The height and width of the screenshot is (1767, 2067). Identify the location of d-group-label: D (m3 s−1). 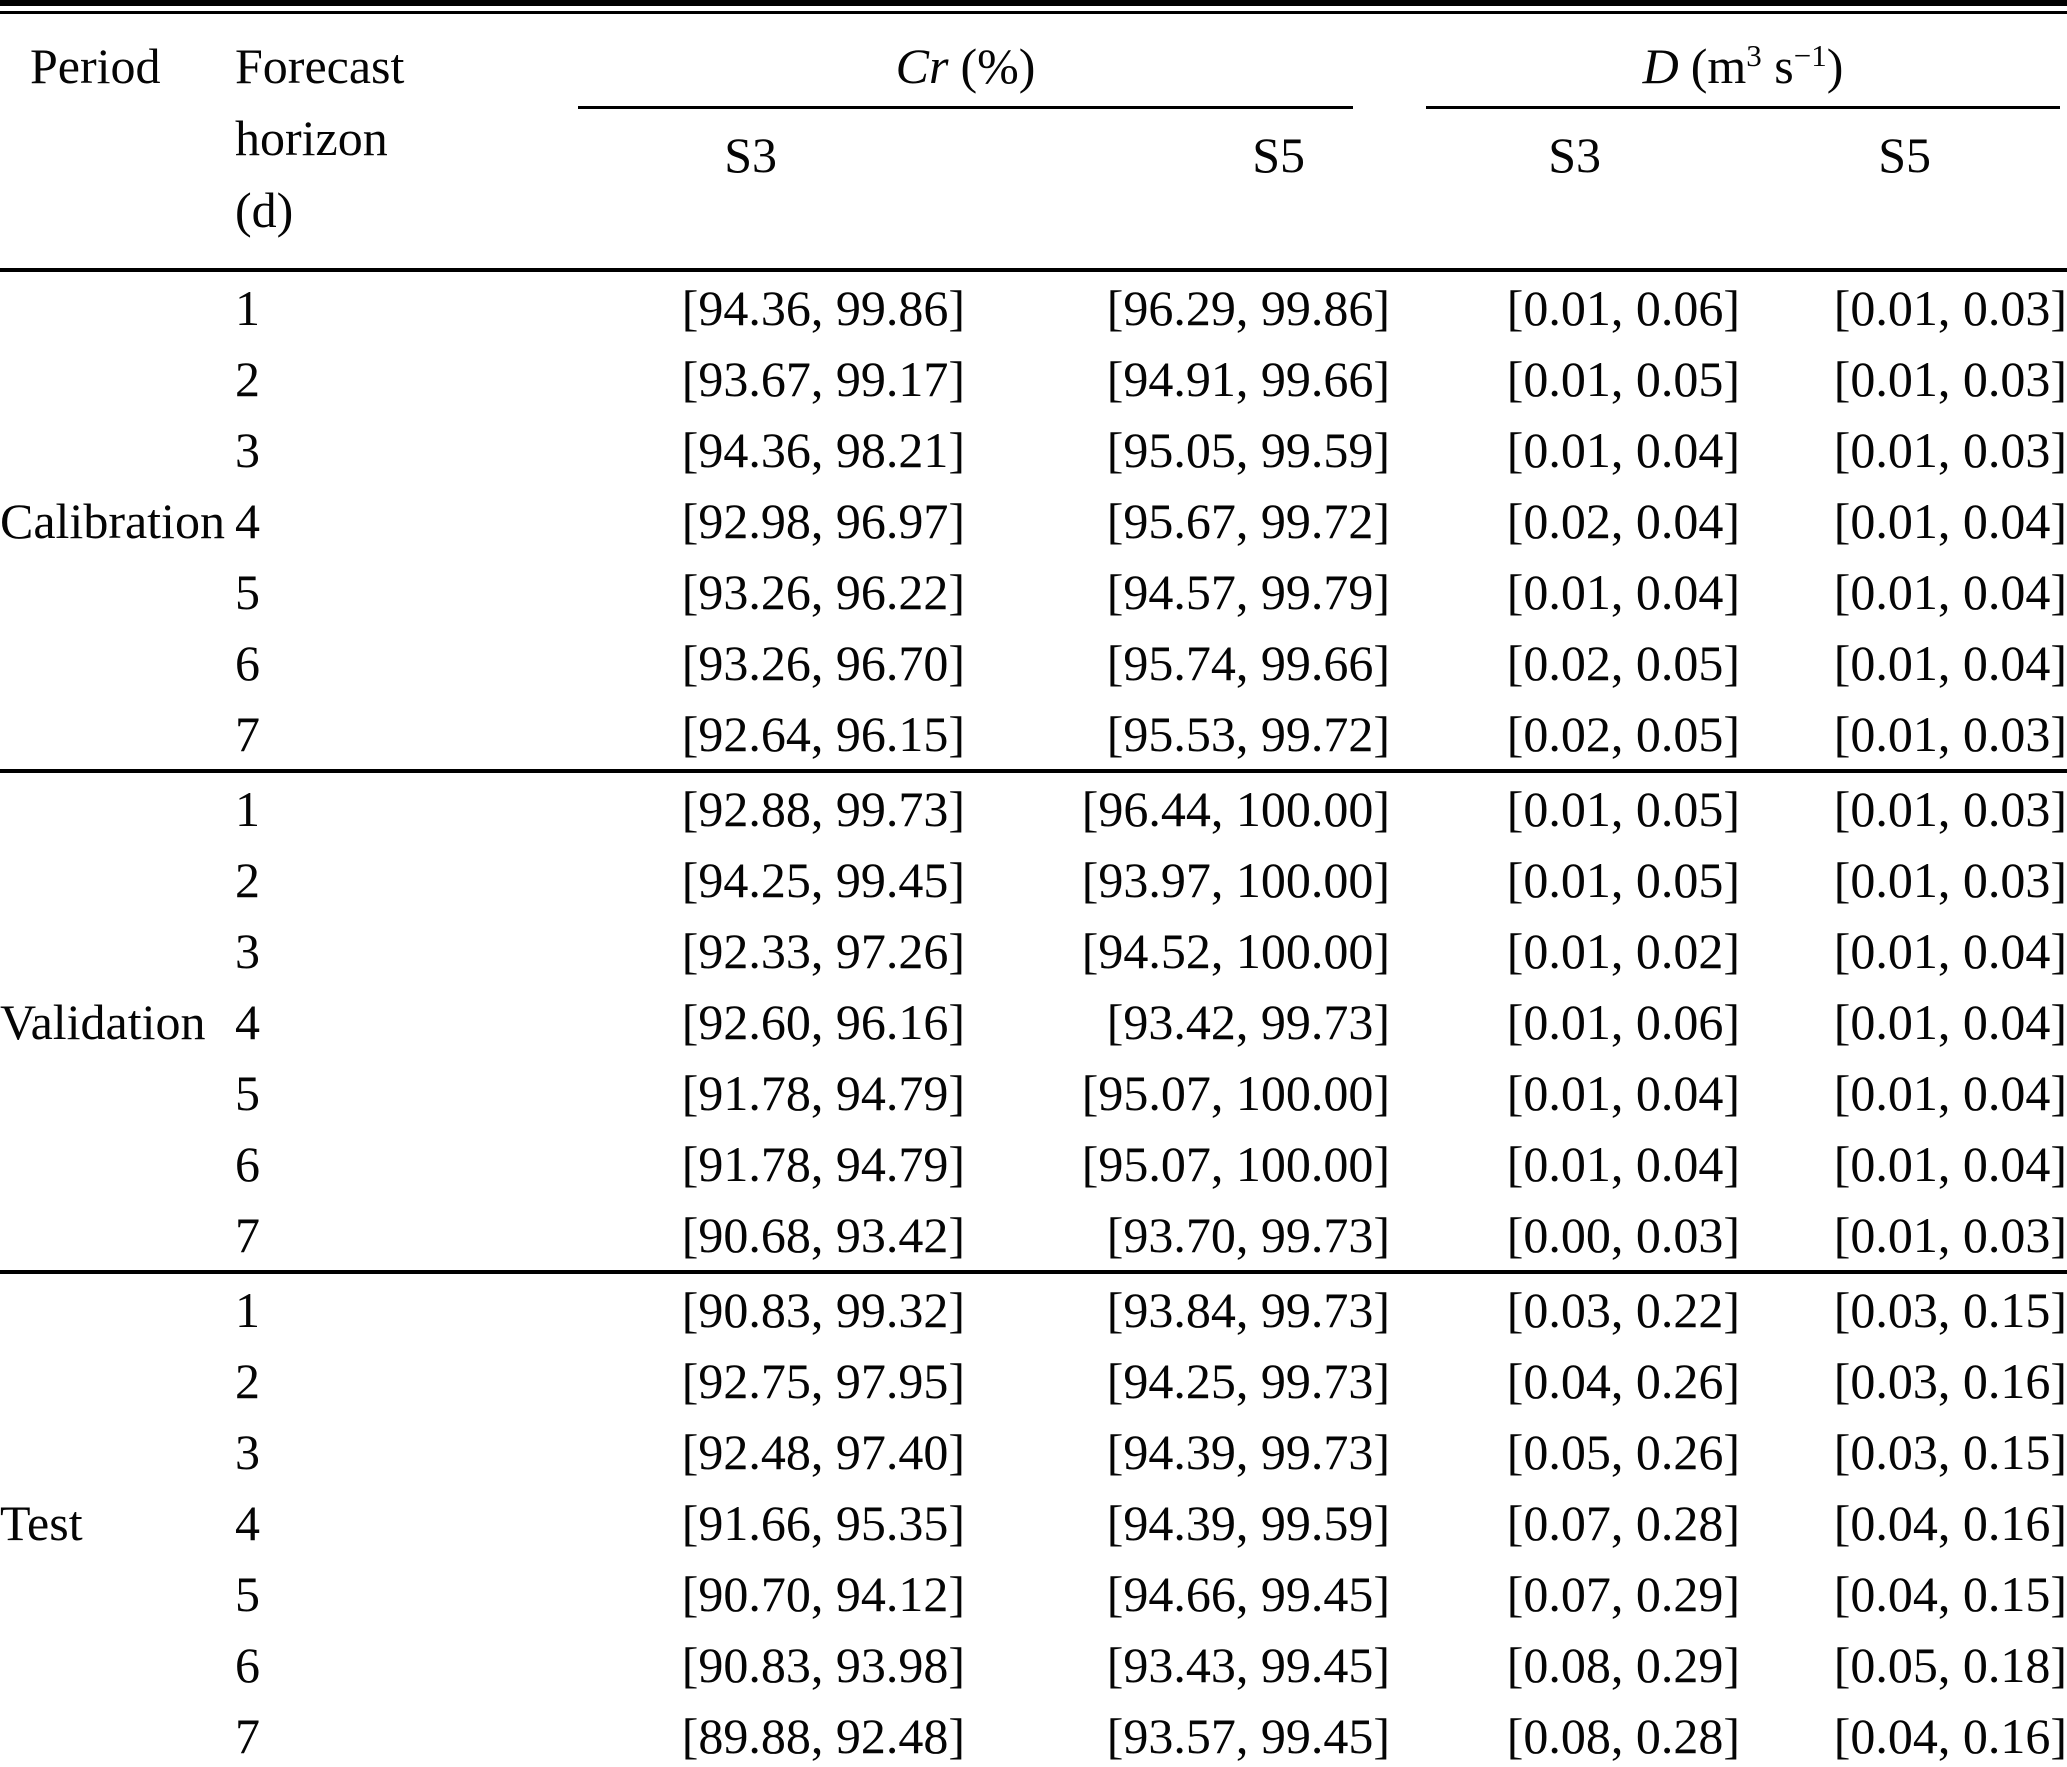
(1743, 61).